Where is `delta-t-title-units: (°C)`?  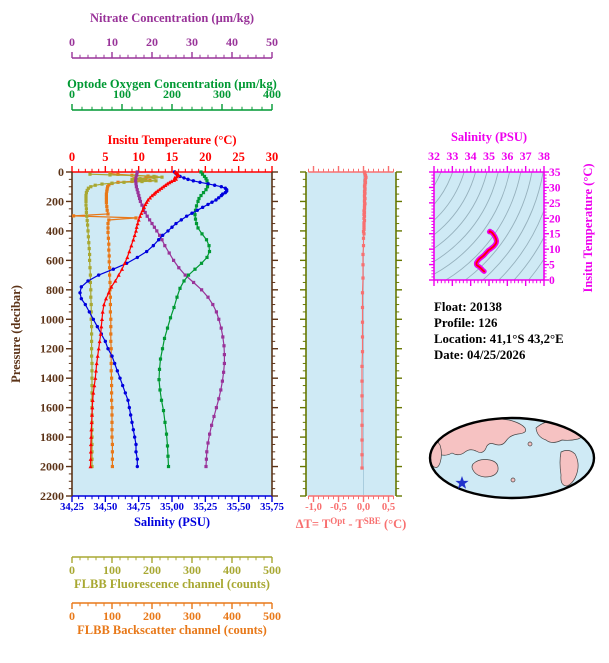
delta-t-title-units: (°C) is located at coordinates (393, 524).